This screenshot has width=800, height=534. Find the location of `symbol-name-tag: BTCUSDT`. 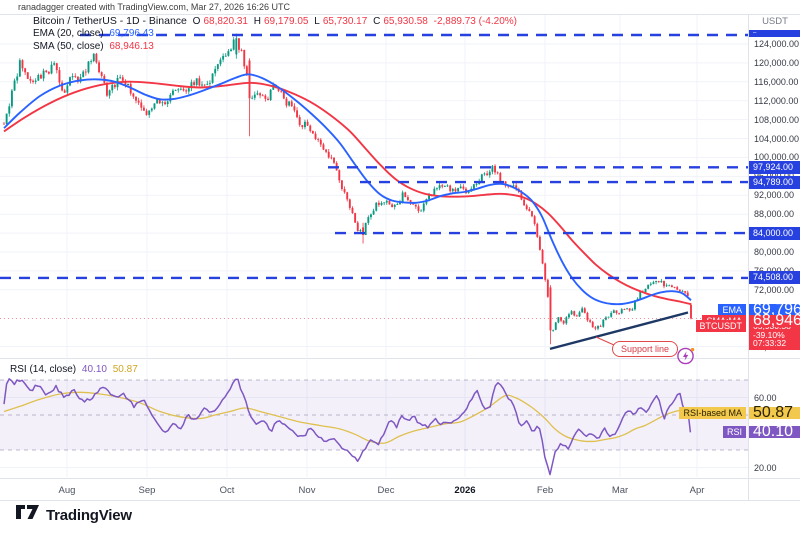

symbol-name-tag: BTCUSDT is located at coordinates (720, 325).